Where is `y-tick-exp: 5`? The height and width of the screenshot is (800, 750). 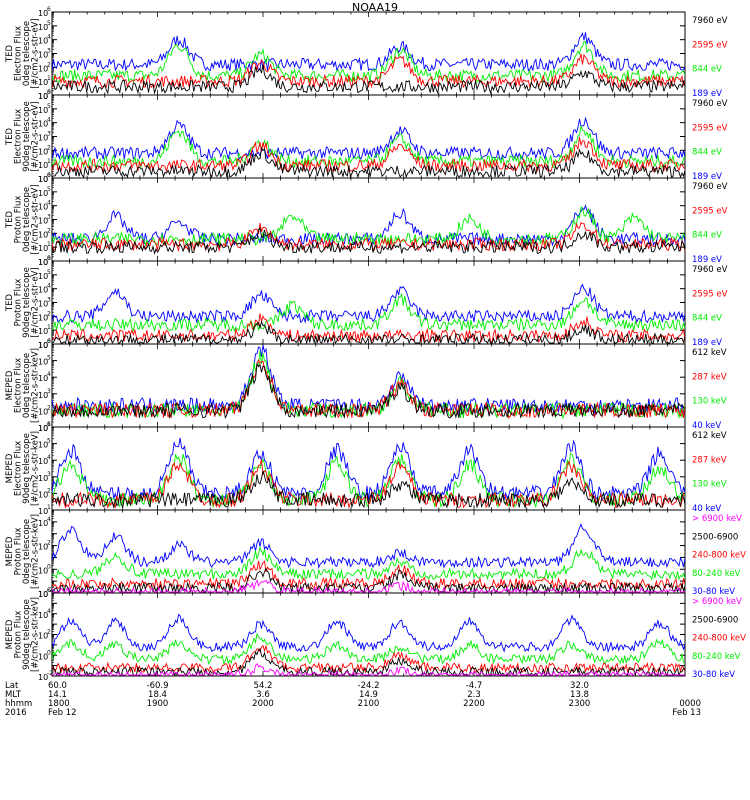 y-tick-exp: 5 is located at coordinates (49, 23).